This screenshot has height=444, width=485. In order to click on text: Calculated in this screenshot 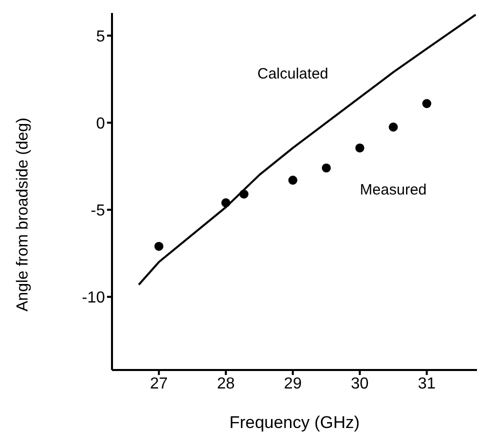, I will do `click(292, 73)`.